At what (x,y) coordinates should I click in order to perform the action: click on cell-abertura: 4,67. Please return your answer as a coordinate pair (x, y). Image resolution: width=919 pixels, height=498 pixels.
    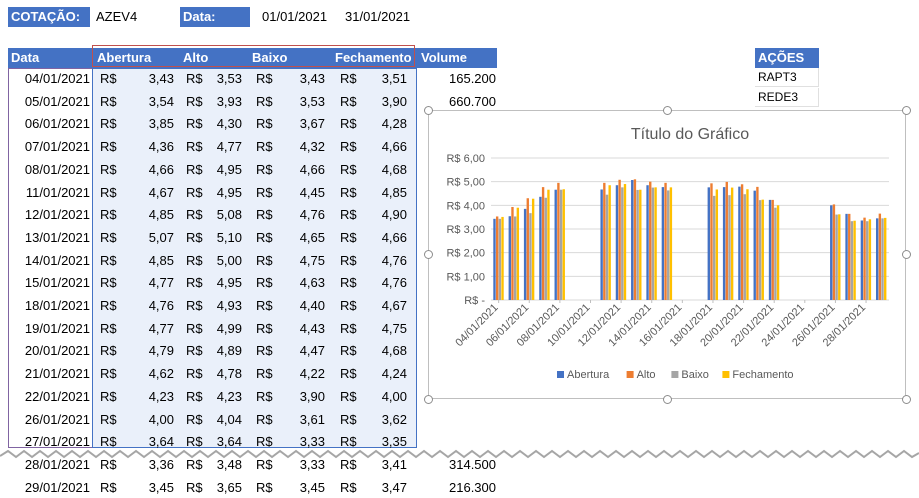
    Looking at the image, I should click on (161, 192).